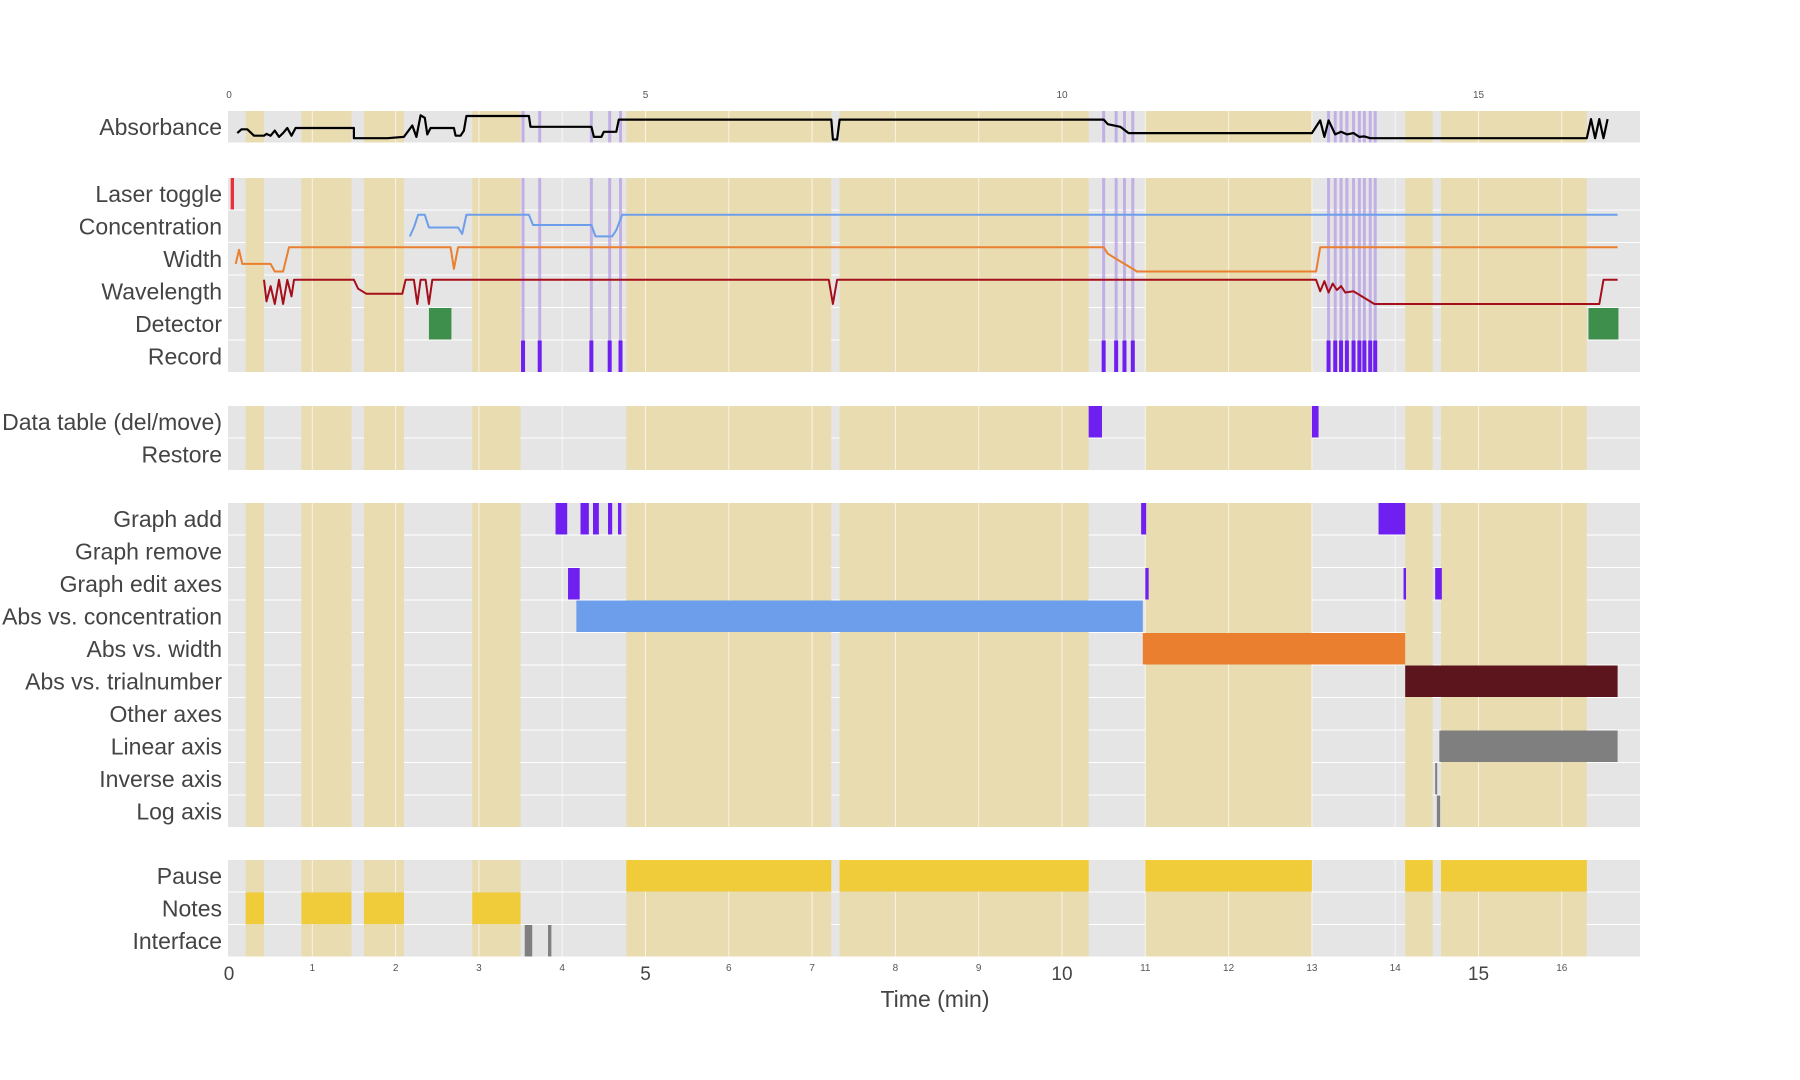 Image resolution: width=1800 pixels, height=1080 pixels. What do you see at coordinates (192, 908) in the screenshot?
I see `row-label: Notes` at bounding box center [192, 908].